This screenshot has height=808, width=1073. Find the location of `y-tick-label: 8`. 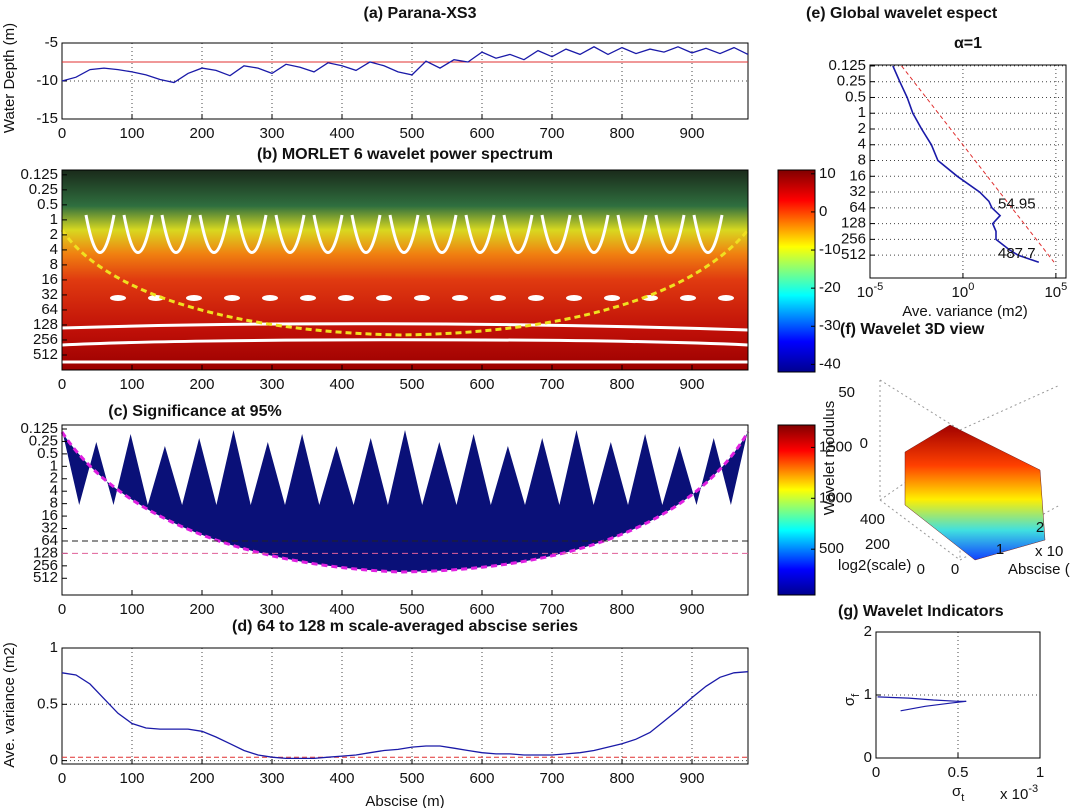

y-tick-label: 8 is located at coordinates (862, 159).